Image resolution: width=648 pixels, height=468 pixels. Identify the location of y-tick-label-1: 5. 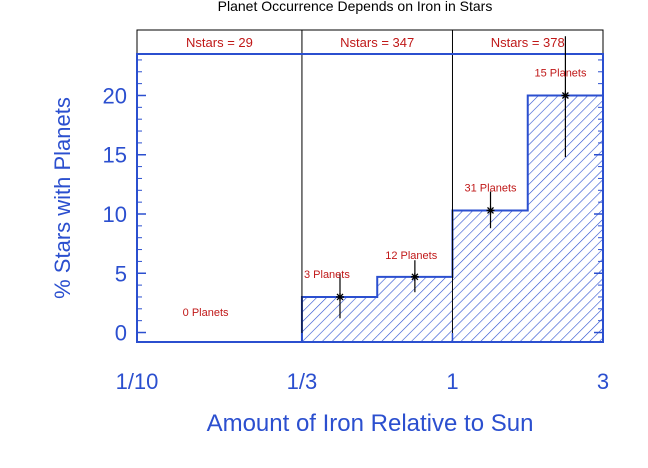
(121, 273).